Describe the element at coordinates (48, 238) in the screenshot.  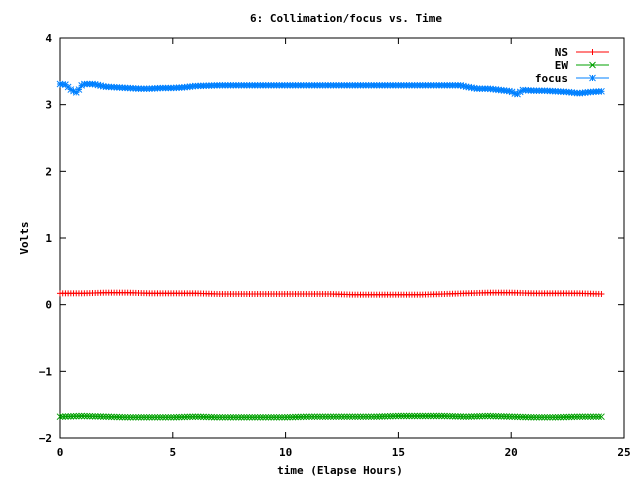
I see `y-tick-label: 1` at that location.